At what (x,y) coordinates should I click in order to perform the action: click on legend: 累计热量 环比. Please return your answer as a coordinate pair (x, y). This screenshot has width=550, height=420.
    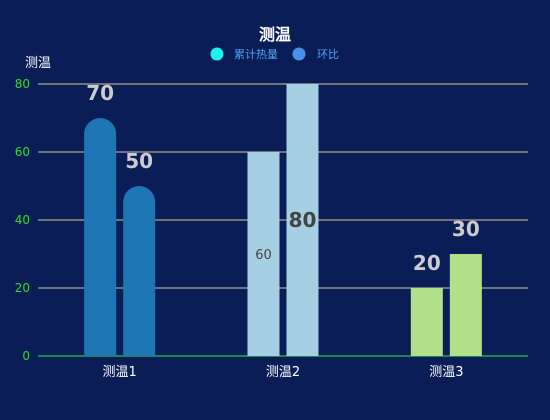
    Looking at the image, I should click on (274, 54).